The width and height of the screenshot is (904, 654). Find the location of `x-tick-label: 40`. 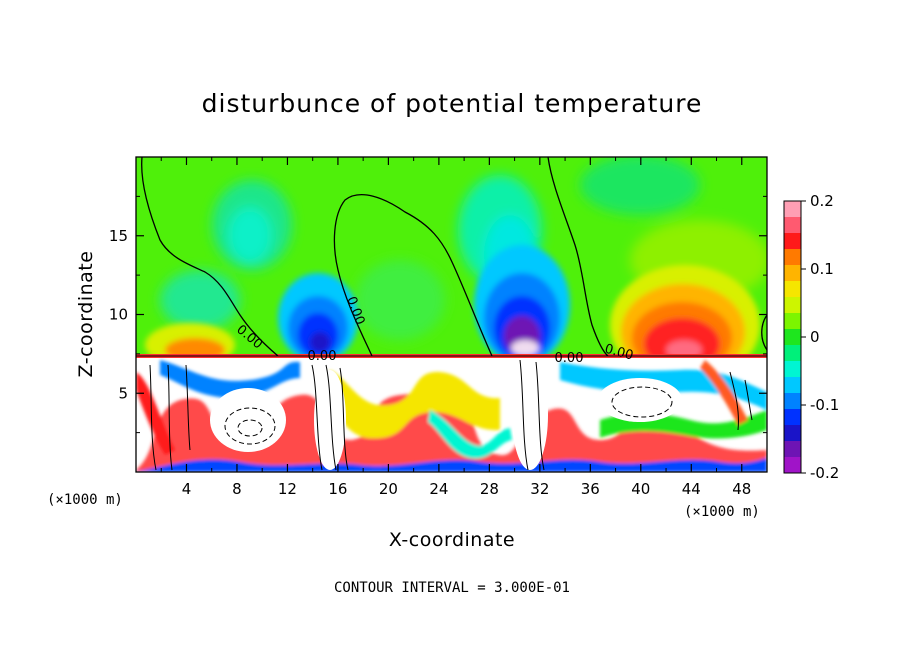

x-tick-label: 40 is located at coordinates (640, 489).